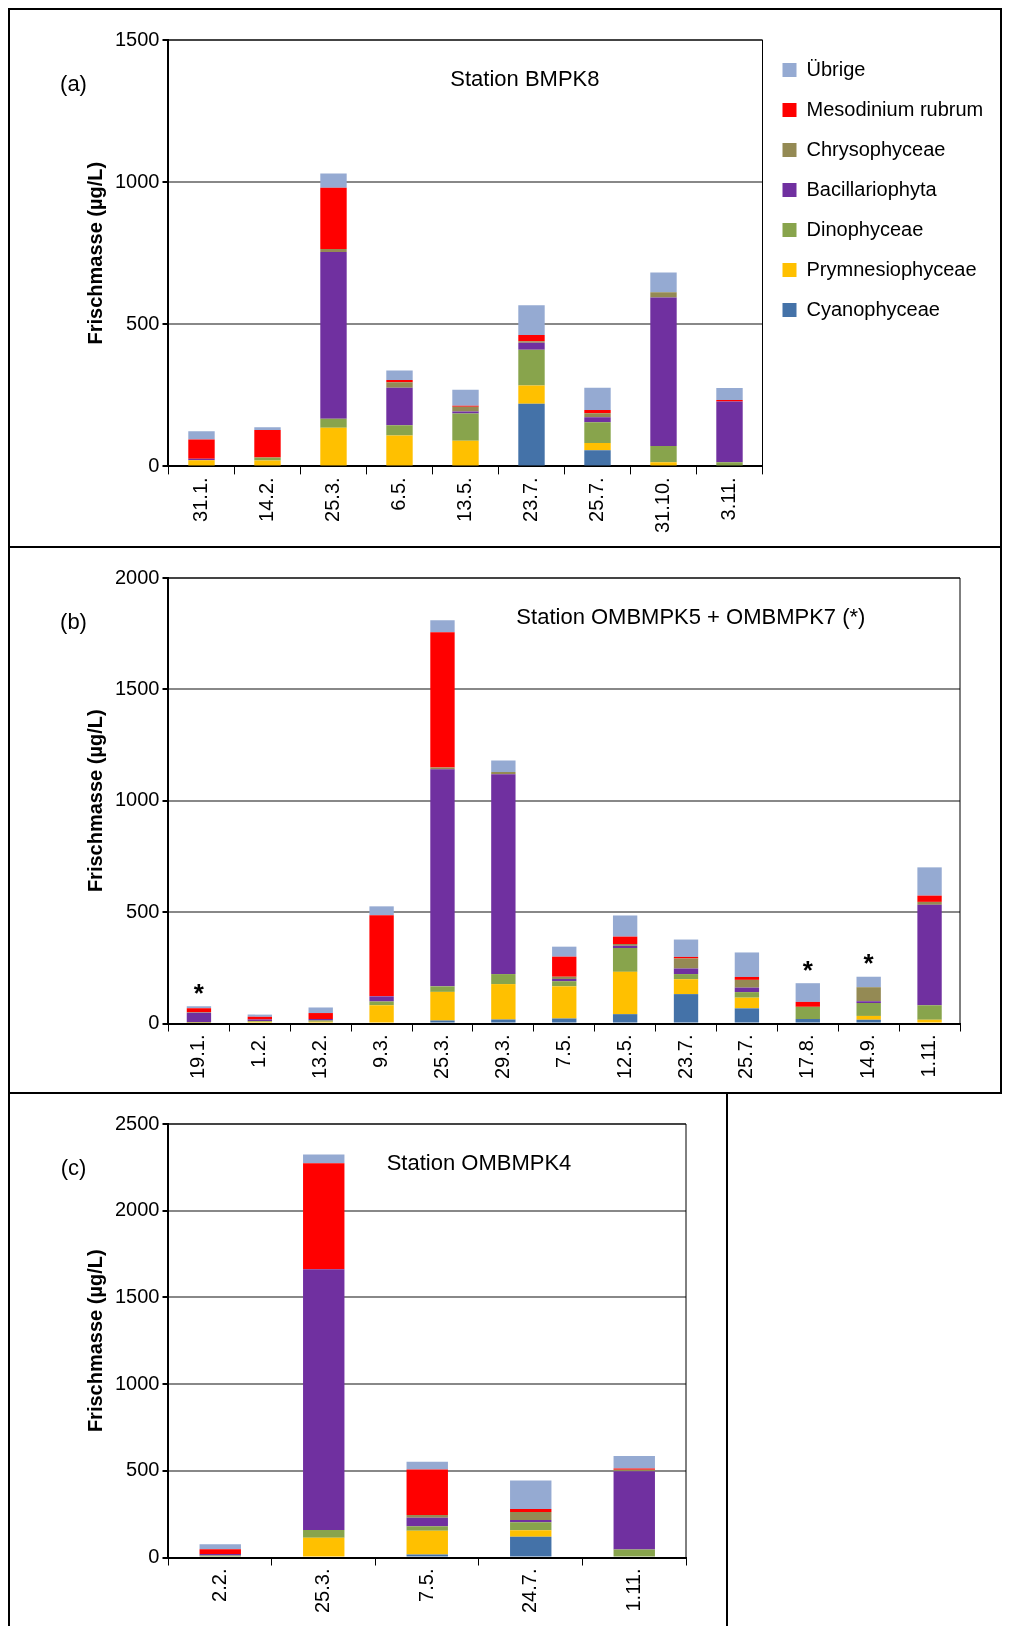 The image size is (1010, 1626). What do you see at coordinates (464, 499) in the screenshot?
I see `x-tick-label: 13.5.` at bounding box center [464, 499].